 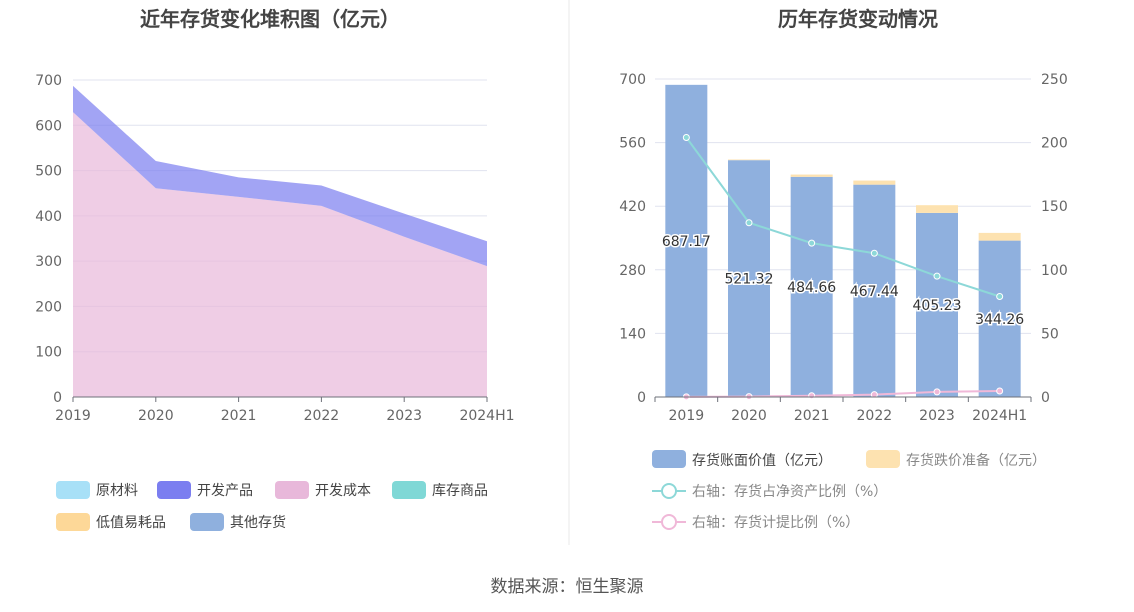 I want to click on legend-label: 库存商品, so click(x=460, y=491).